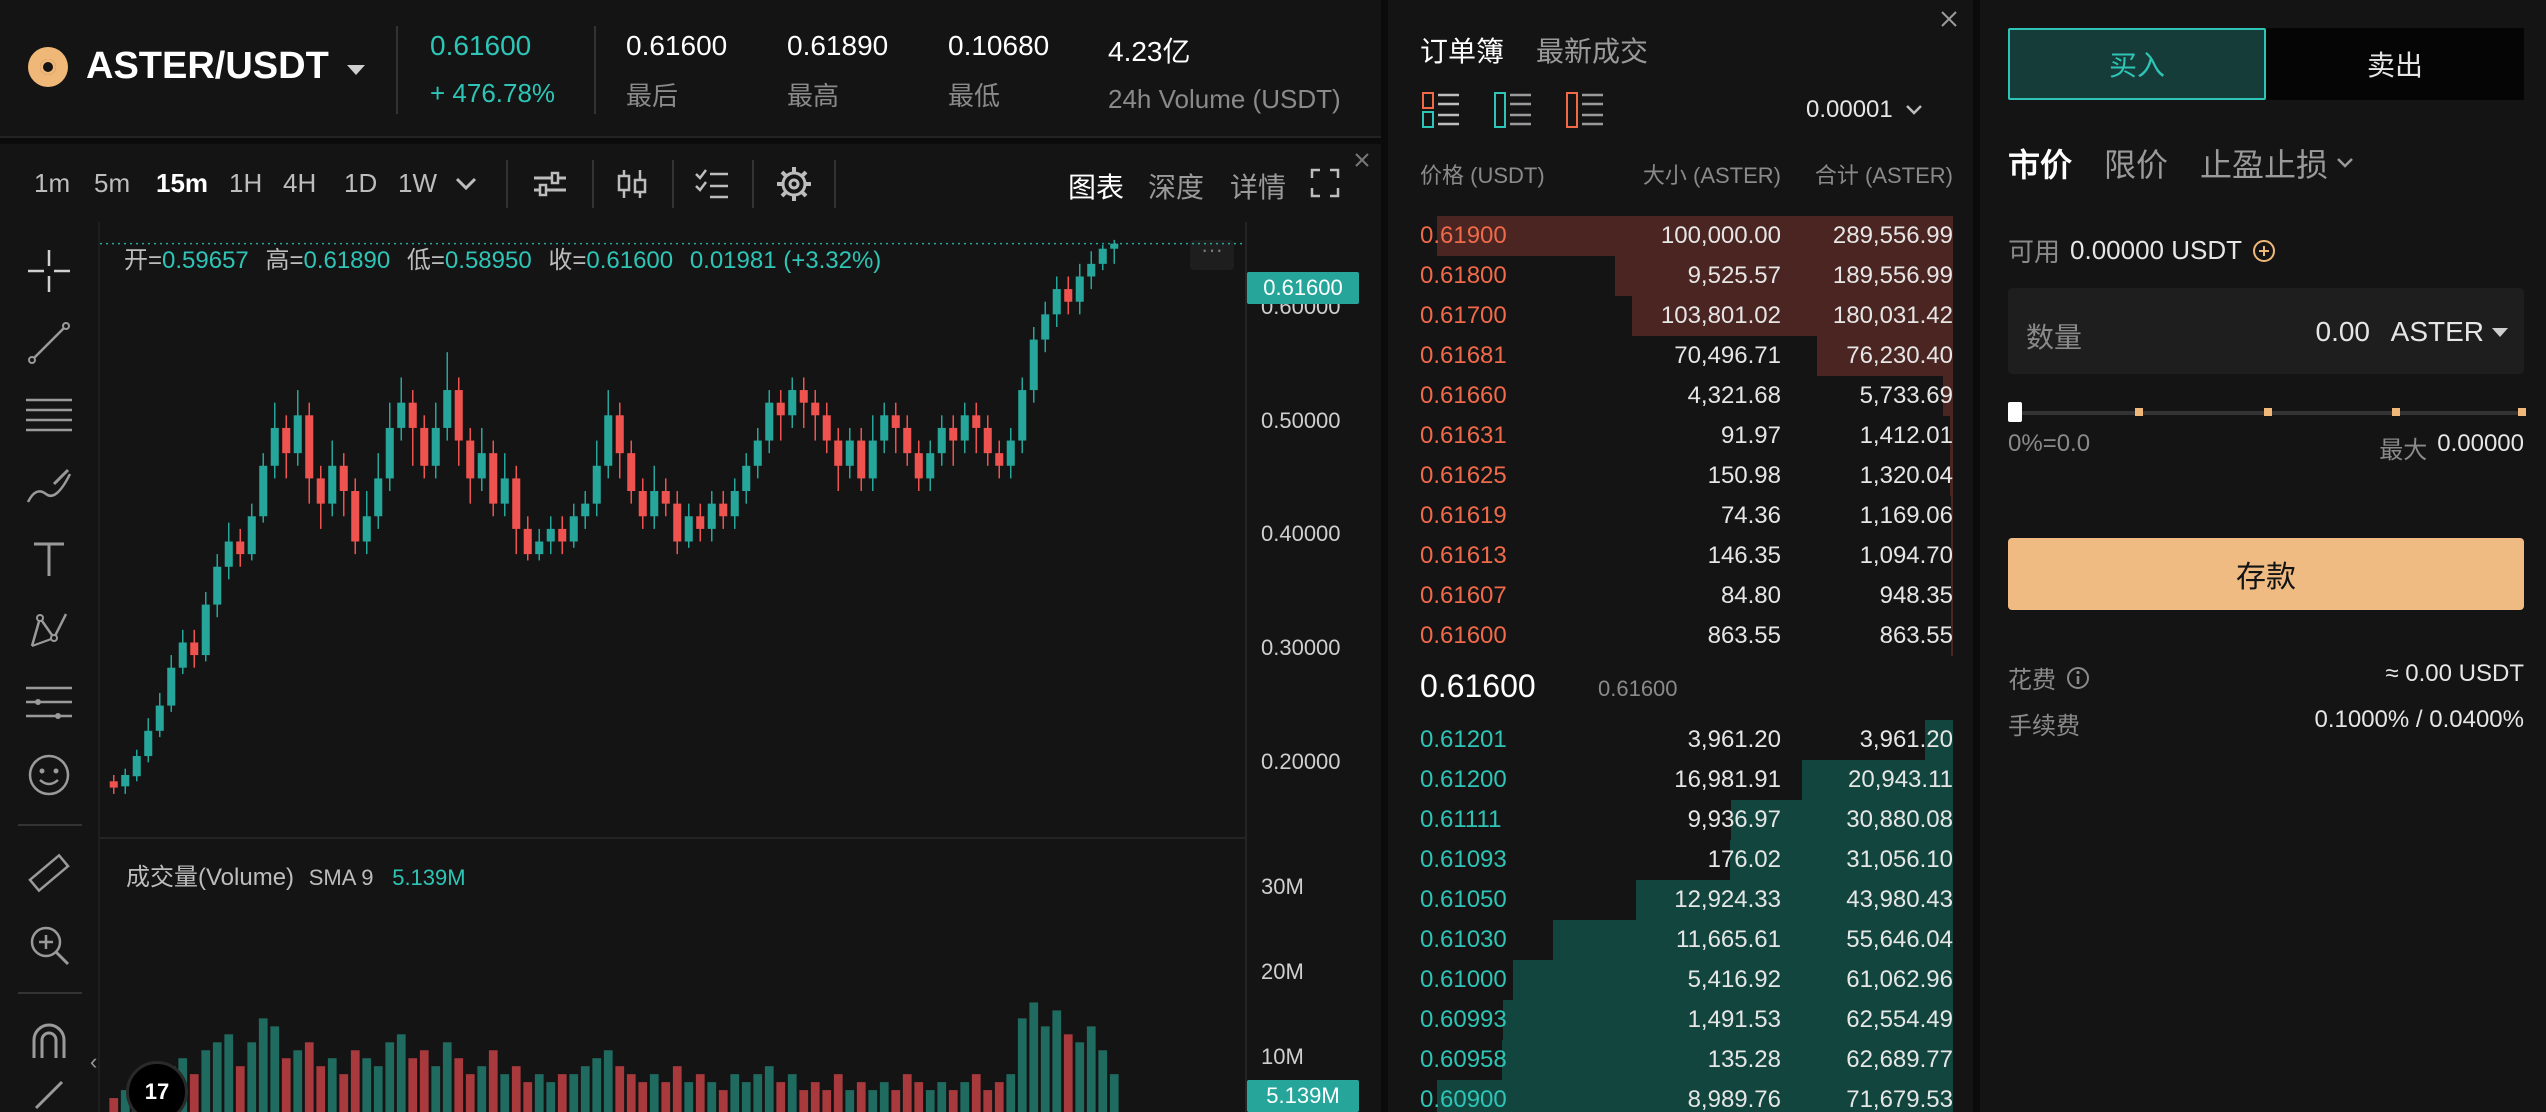 The image size is (2546, 1112). Describe the element at coordinates (112, 183) in the screenshot. I see `timeframe-5m: 5m` at that location.